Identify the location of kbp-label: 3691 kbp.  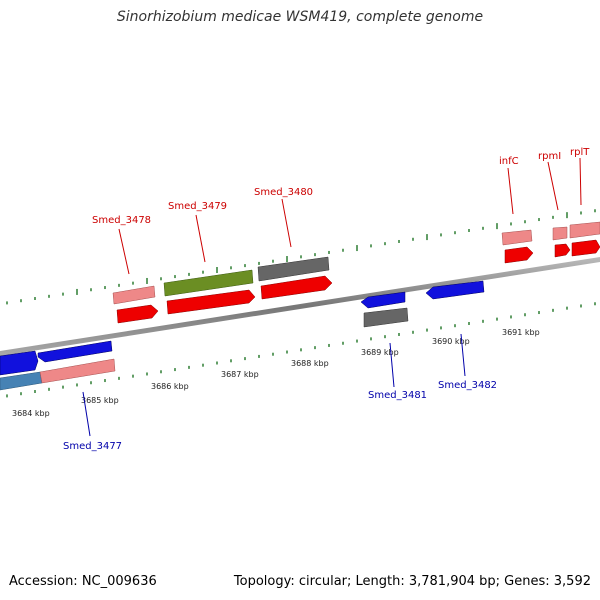
(521, 332).